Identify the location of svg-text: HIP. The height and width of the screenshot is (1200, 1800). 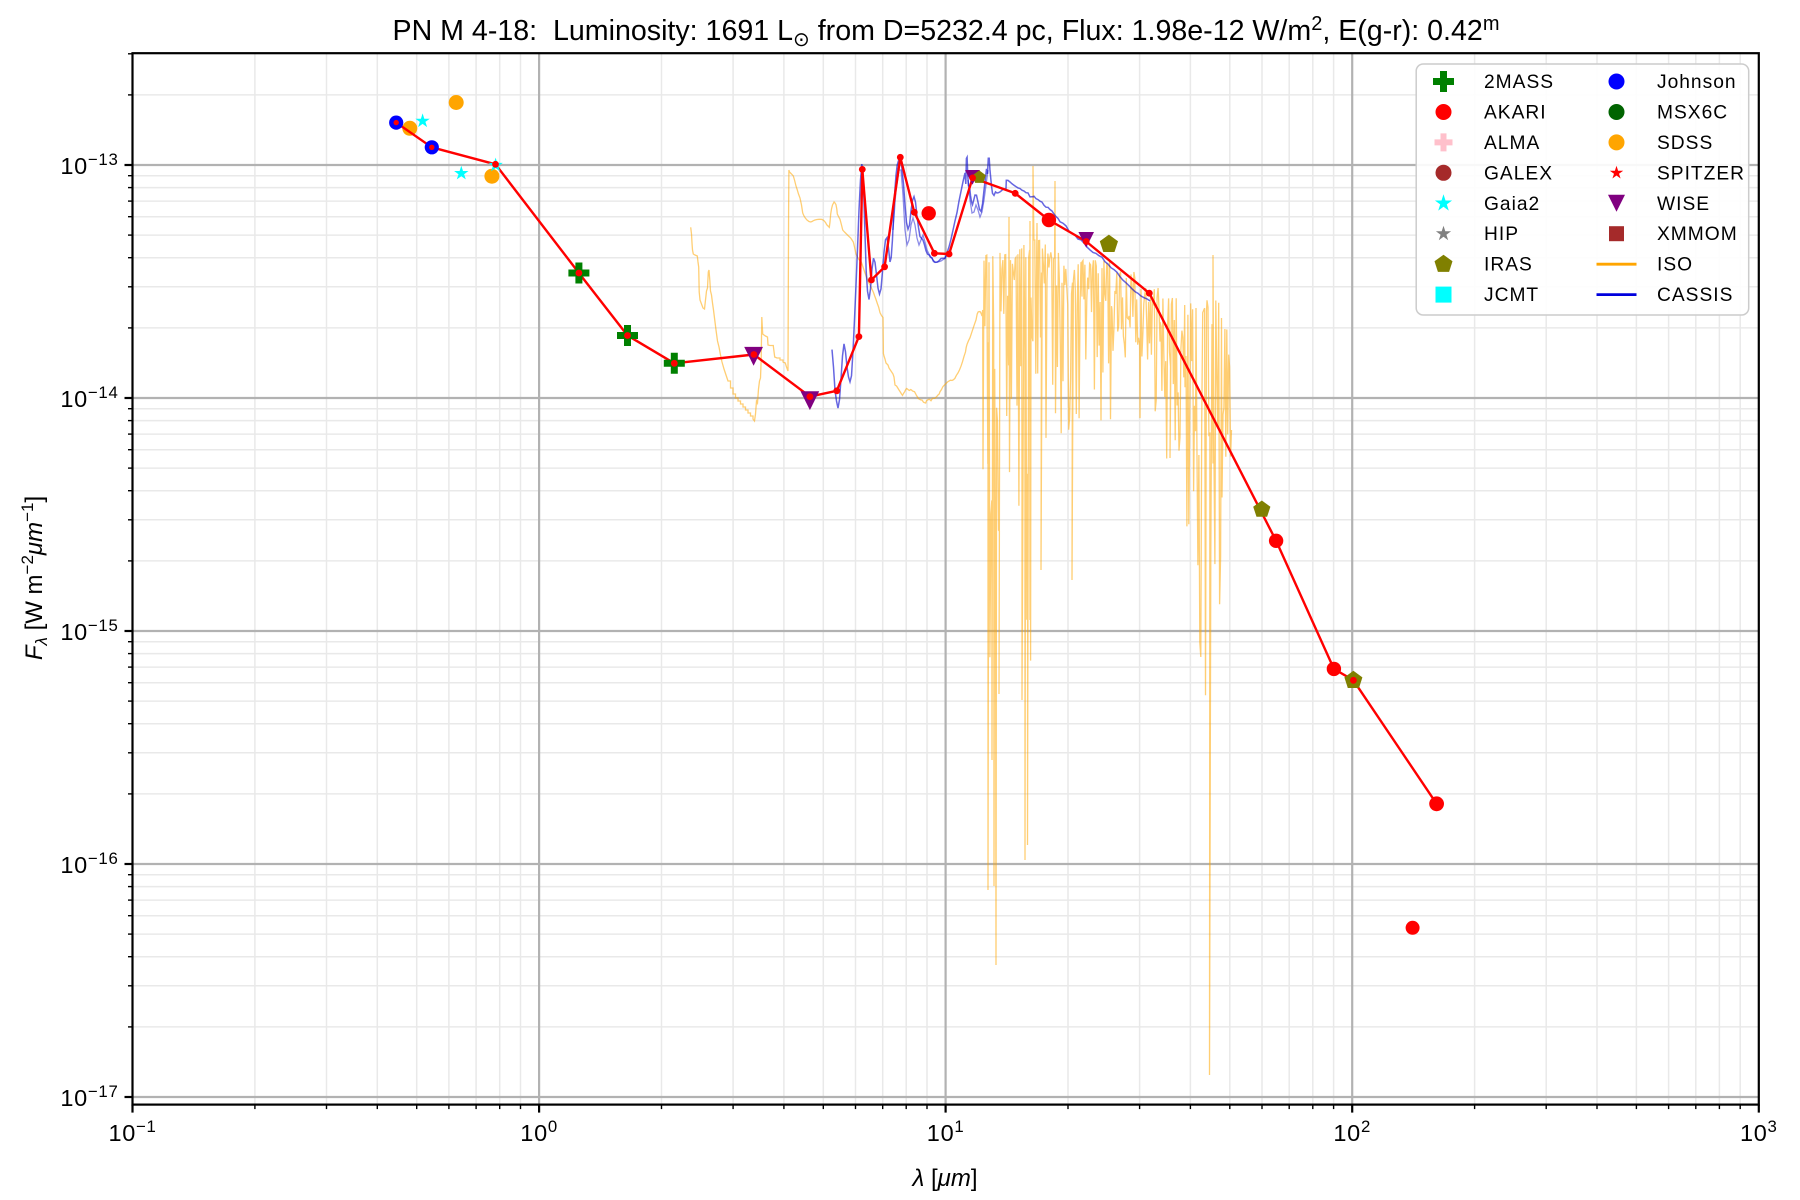
(1501, 234).